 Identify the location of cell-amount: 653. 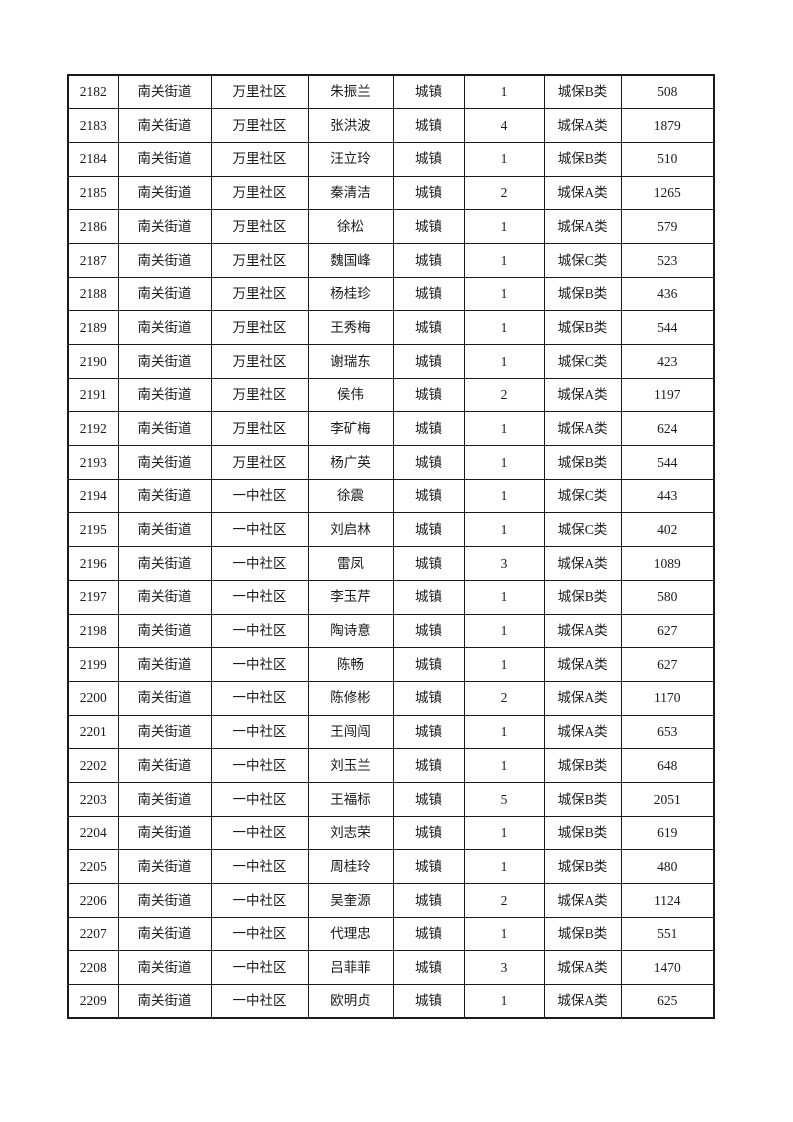
(667, 732).